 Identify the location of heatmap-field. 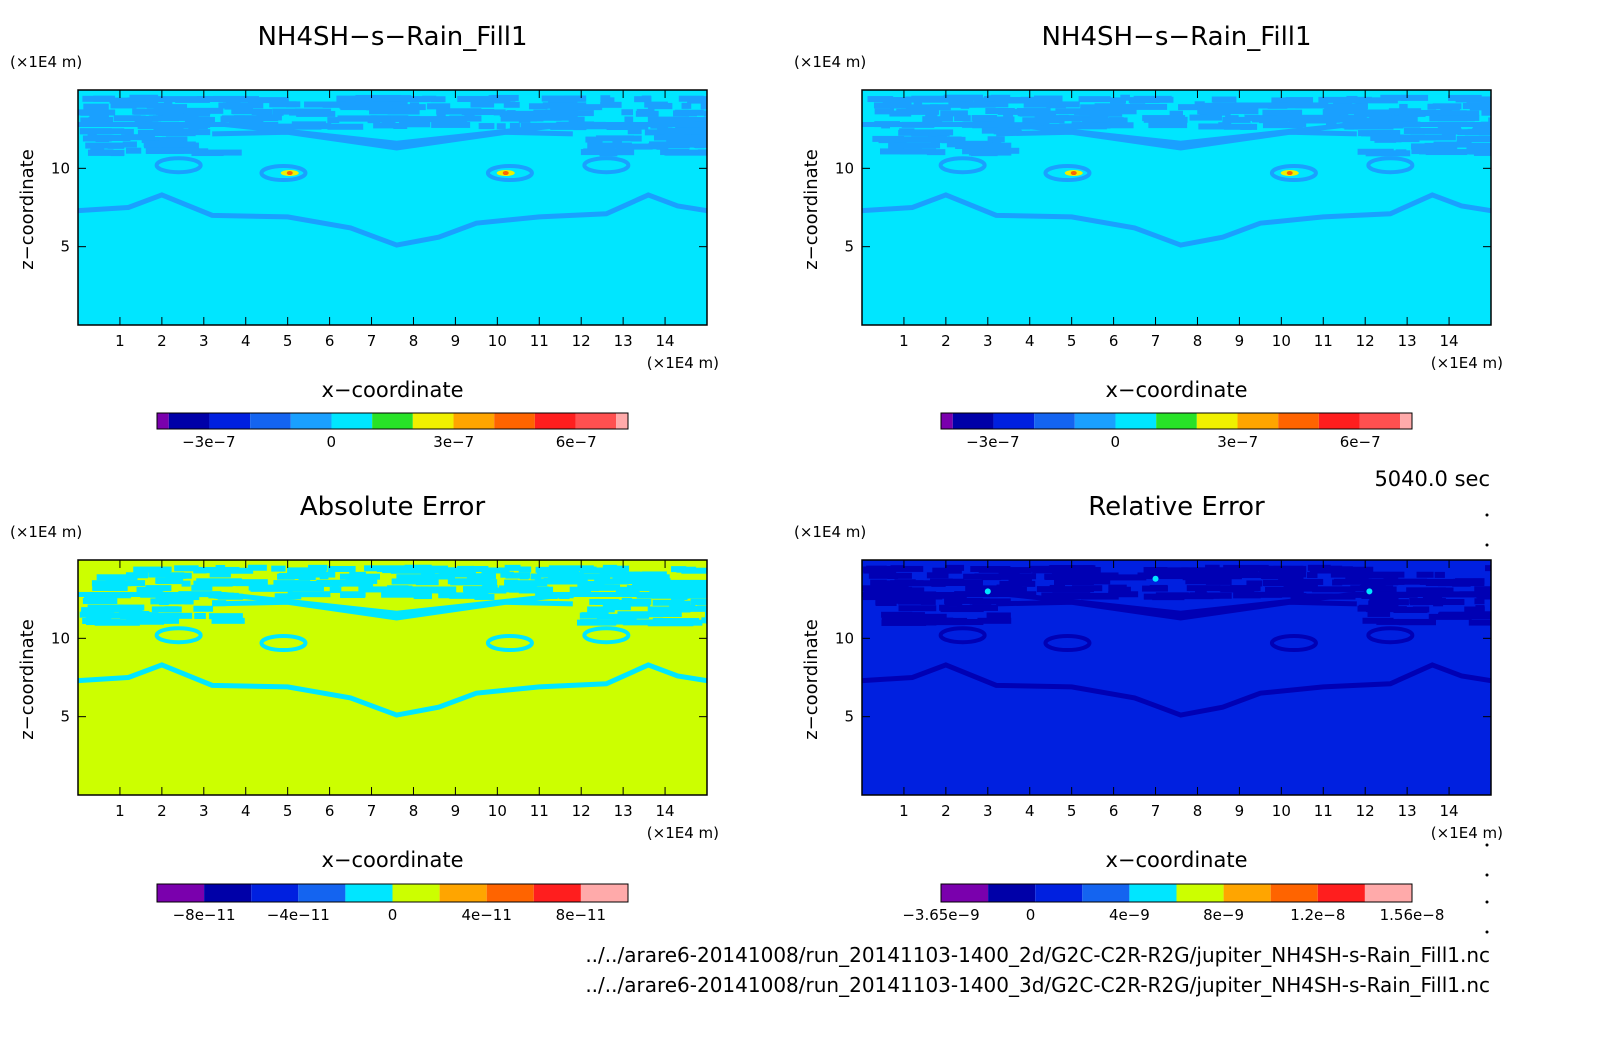
(1176, 207).